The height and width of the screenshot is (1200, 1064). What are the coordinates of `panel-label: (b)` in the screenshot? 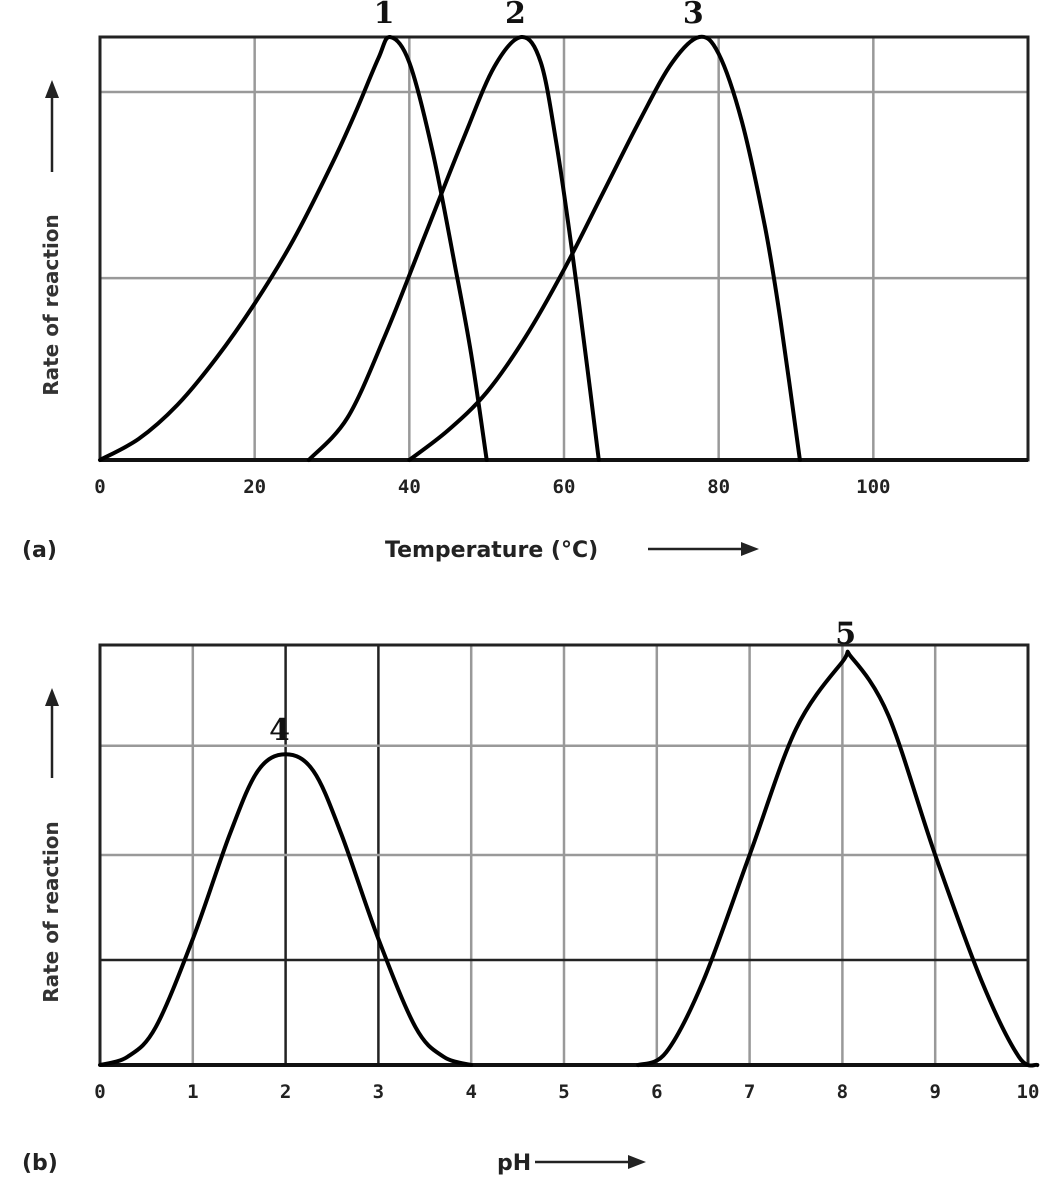 It's located at (40, 1163).